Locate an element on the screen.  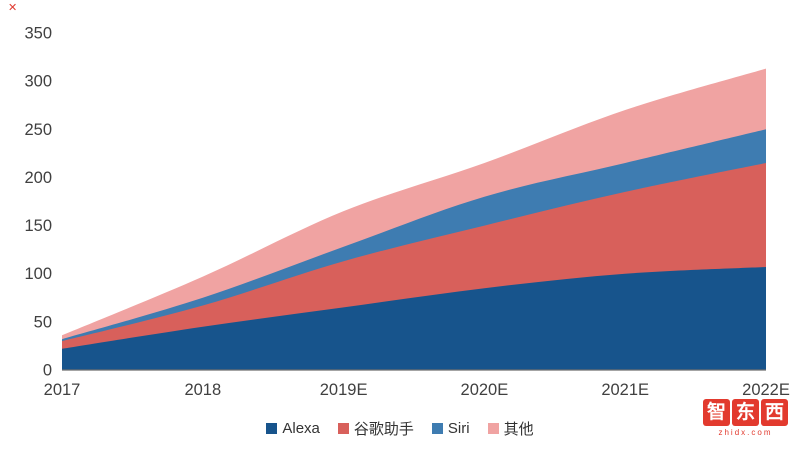
legend-label-other: 其他 is located at coordinates (518, 429).